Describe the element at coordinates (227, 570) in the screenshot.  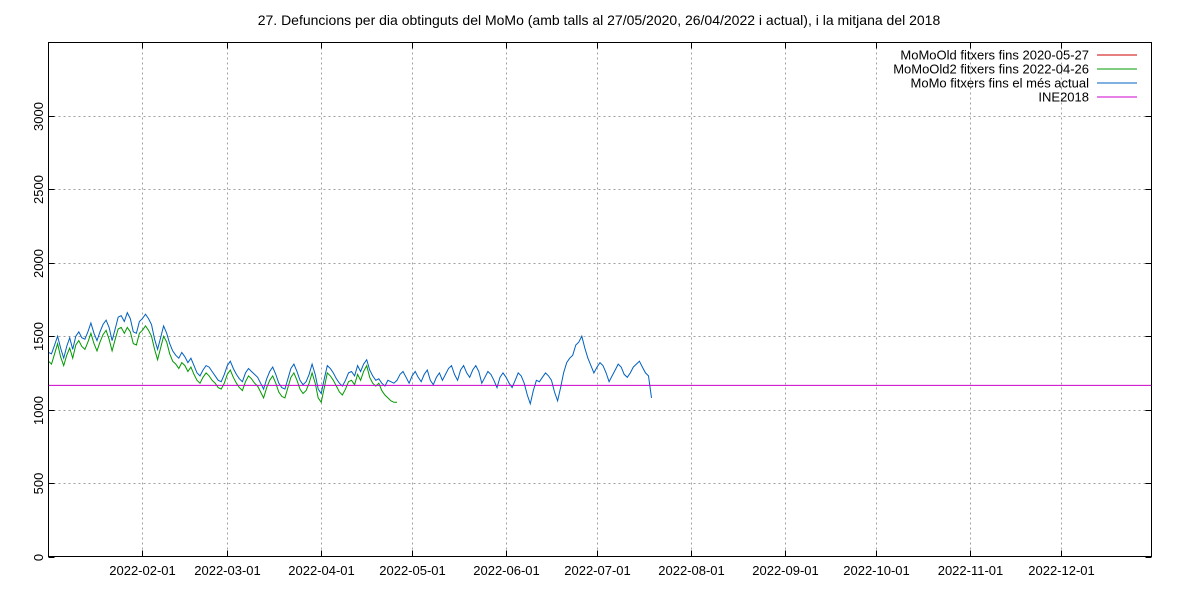
I see `x-tick-label: 2022-03-01` at that location.